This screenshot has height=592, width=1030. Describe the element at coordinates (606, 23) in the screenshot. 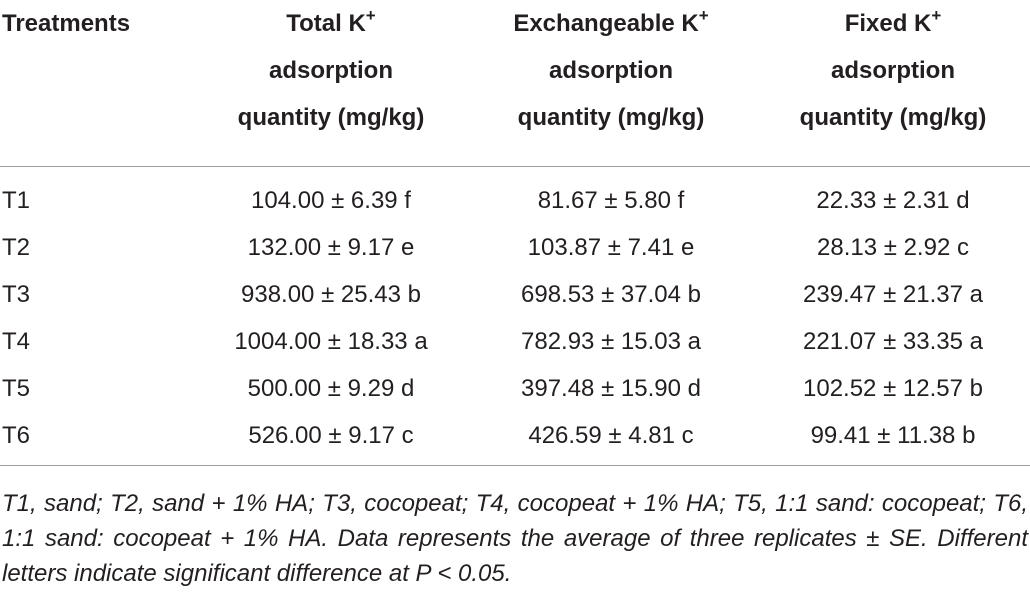

I see `header-exchangeable-line1-text: Exchangeable K` at that location.